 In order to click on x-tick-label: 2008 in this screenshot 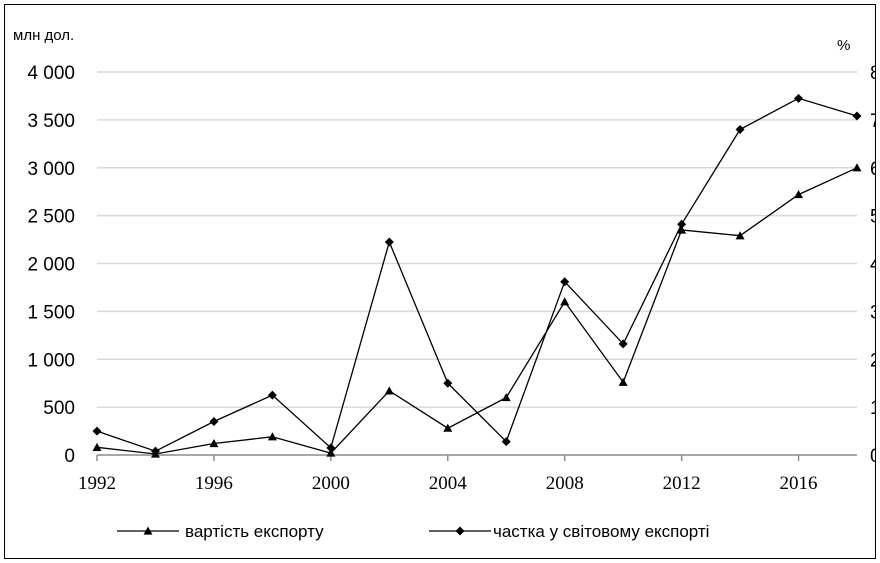, I will do `click(565, 483)`.